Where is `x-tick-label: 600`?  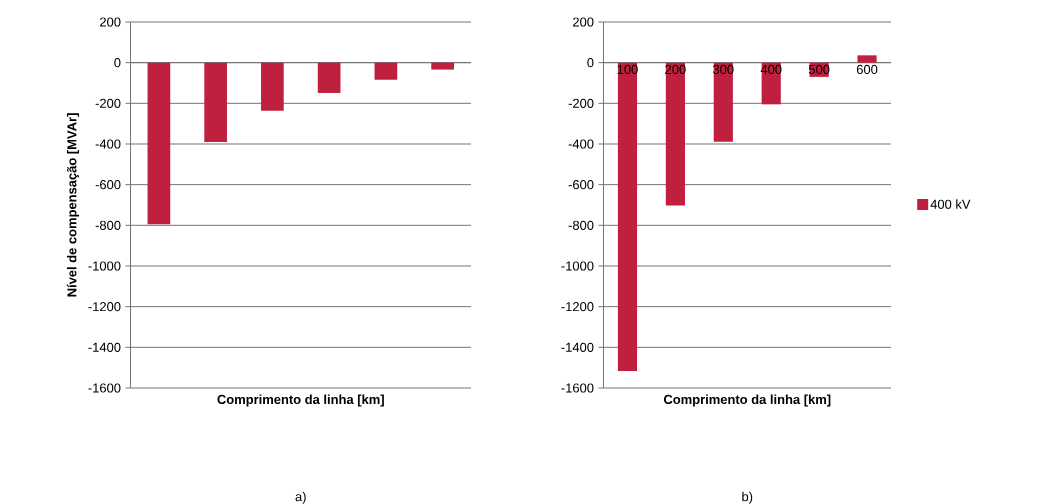 x-tick-label: 600 is located at coordinates (867, 69).